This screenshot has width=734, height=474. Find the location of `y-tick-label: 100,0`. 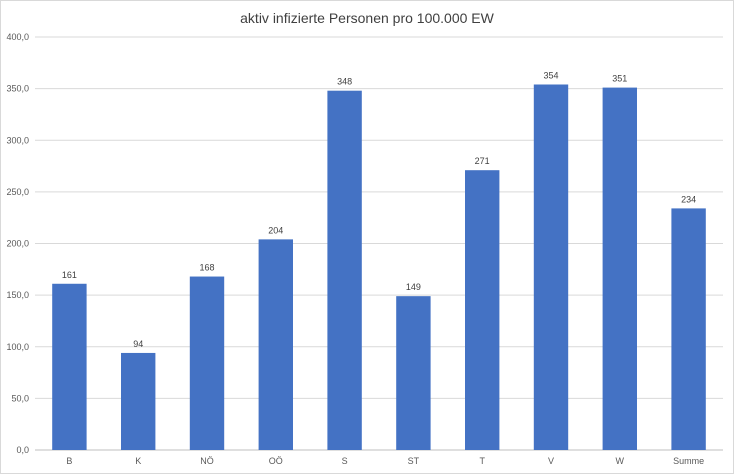

y-tick-label: 100,0 is located at coordinates (17, 347).